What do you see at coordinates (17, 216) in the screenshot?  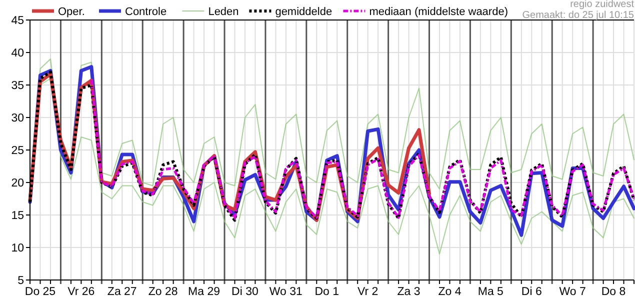 I see `y-tick-label: 15` at bounding box center [17, 216].